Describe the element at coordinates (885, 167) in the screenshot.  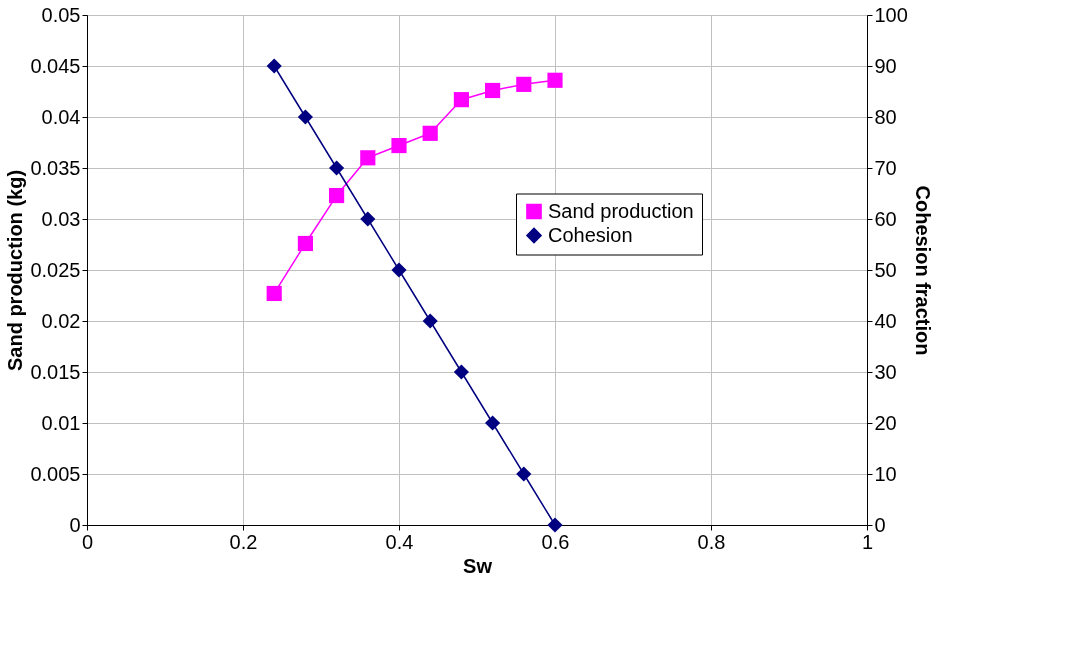
I see `y2-tick-label: 70` at that location.